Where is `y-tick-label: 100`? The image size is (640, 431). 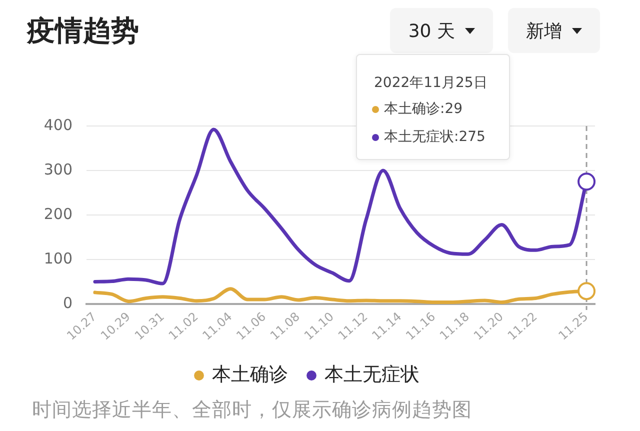
y-tick-label: 100 is located at coordinates (58, 258).